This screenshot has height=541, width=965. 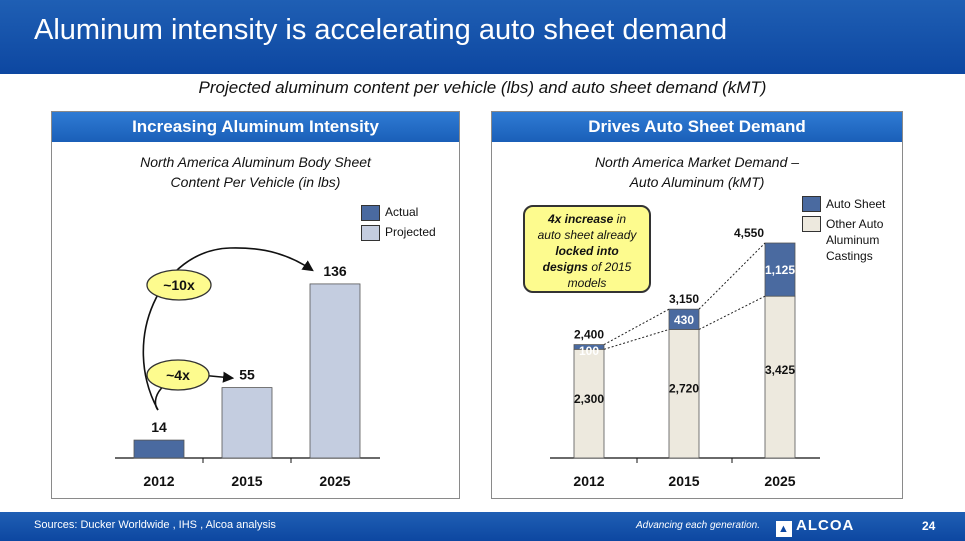 I want to click on left-arrow-10x, so click(x=228, y=329).